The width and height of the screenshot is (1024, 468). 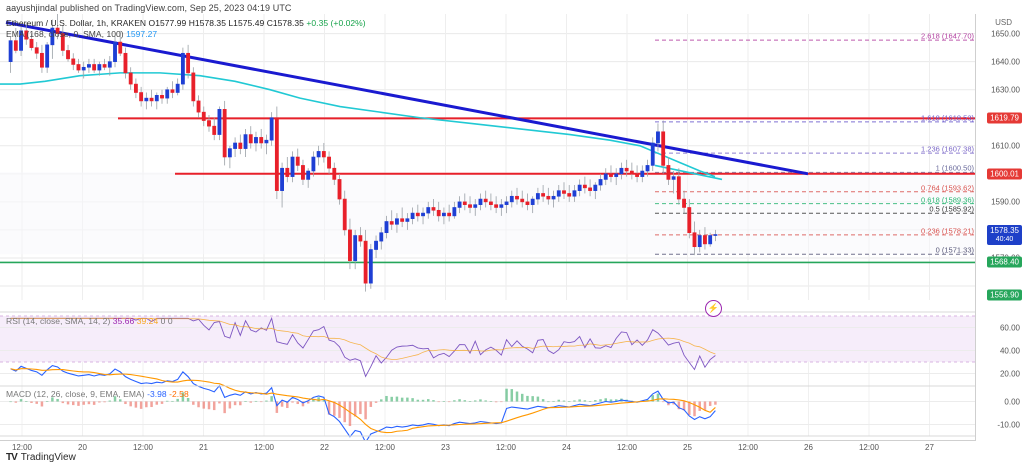 I want to click on time-tick: 20, so click(x=82, y=447).